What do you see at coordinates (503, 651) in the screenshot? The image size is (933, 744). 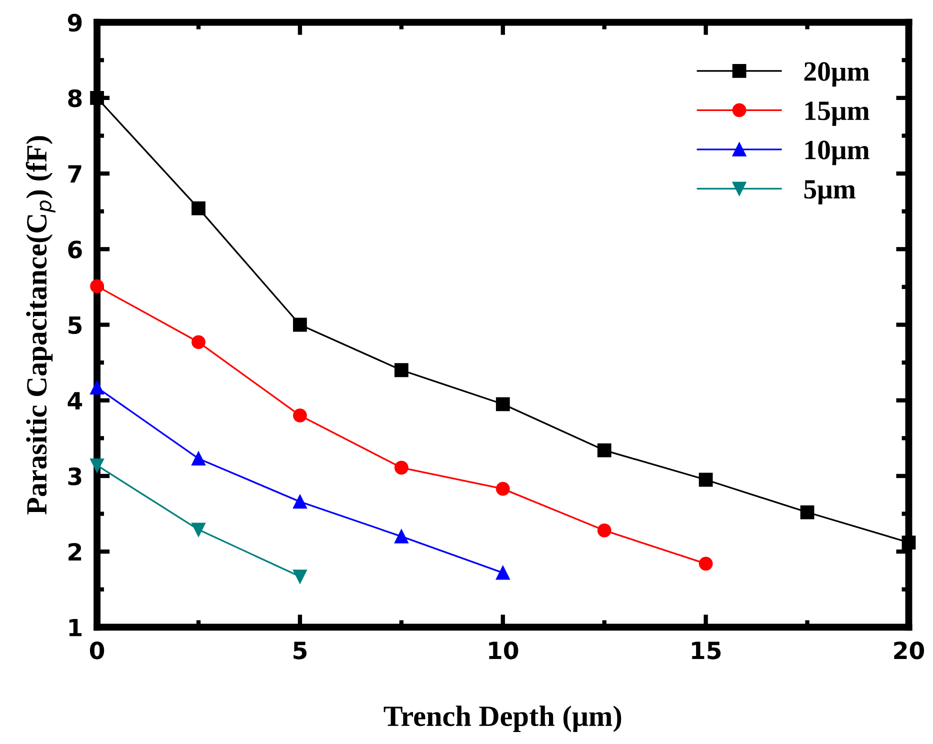 I see `x-tick-label: 10` at bounding box center [503, 651].